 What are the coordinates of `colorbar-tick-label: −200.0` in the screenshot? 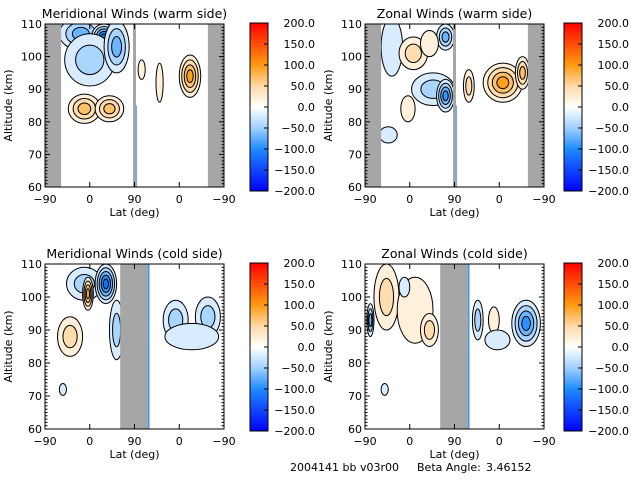 It's located at (294, 431).